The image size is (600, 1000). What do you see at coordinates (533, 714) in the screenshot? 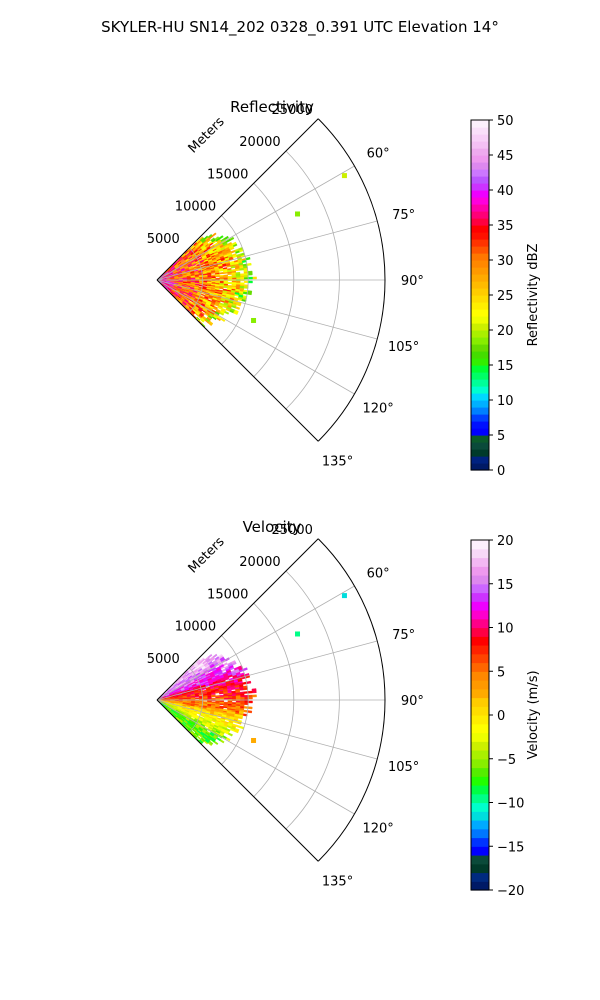
I see `colorbar-label: Velocity (m/s)` at bounding box center [533, 714].